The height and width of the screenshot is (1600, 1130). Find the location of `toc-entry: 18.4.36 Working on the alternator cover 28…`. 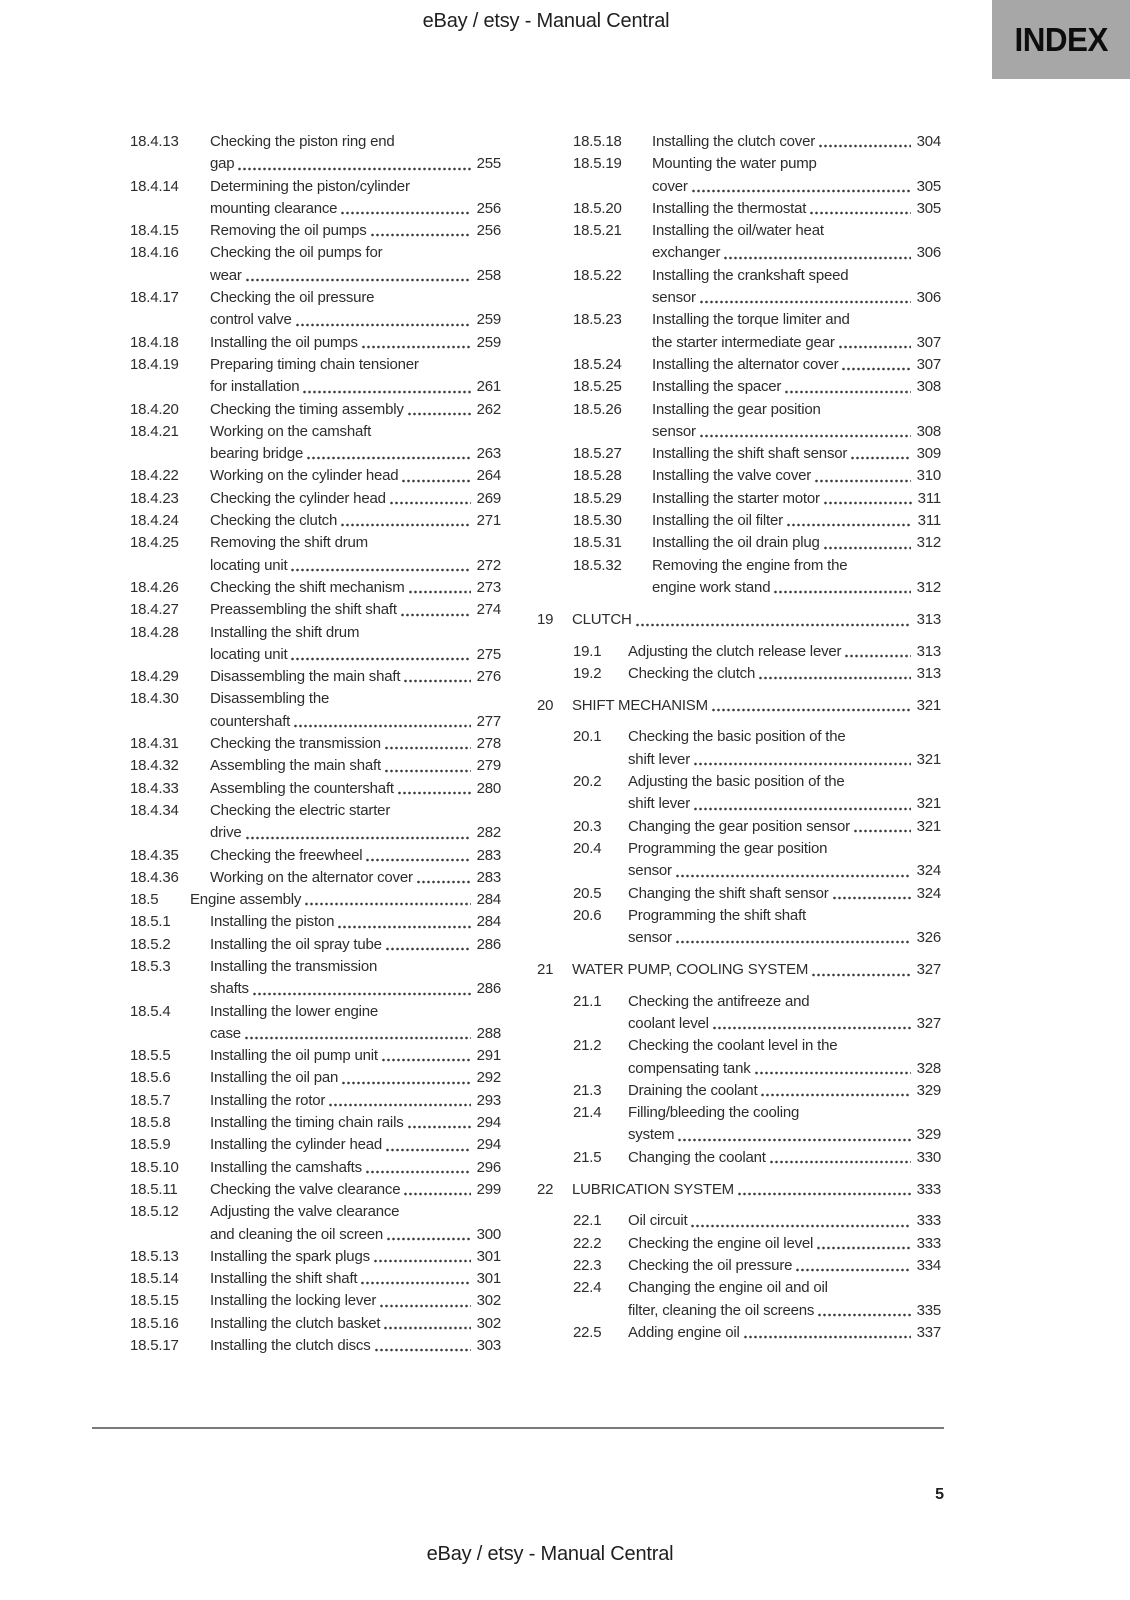

toc-entry: 18.4.36 Working on the alternator cover 28… is located at coordinates (315, 878).